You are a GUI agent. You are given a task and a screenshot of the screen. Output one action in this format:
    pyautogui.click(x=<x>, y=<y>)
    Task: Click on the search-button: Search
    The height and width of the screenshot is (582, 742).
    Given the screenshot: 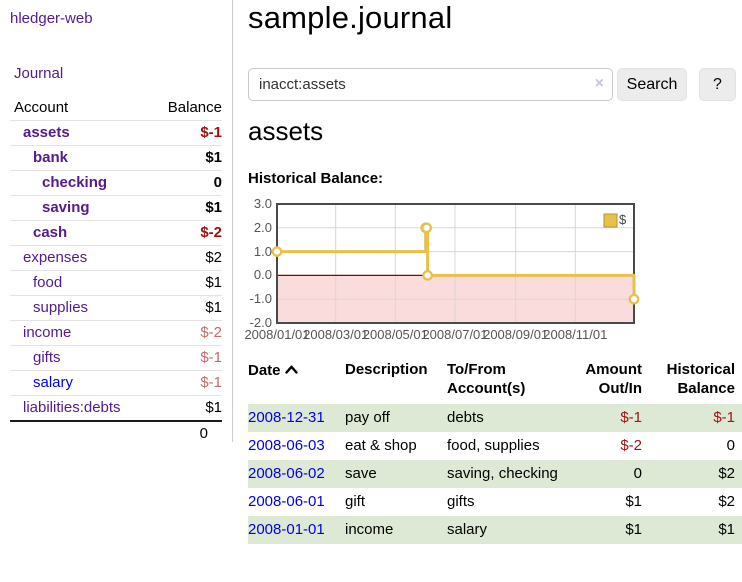 What is the action you would take?
    pyautogui.click(x=652, y=84)
    